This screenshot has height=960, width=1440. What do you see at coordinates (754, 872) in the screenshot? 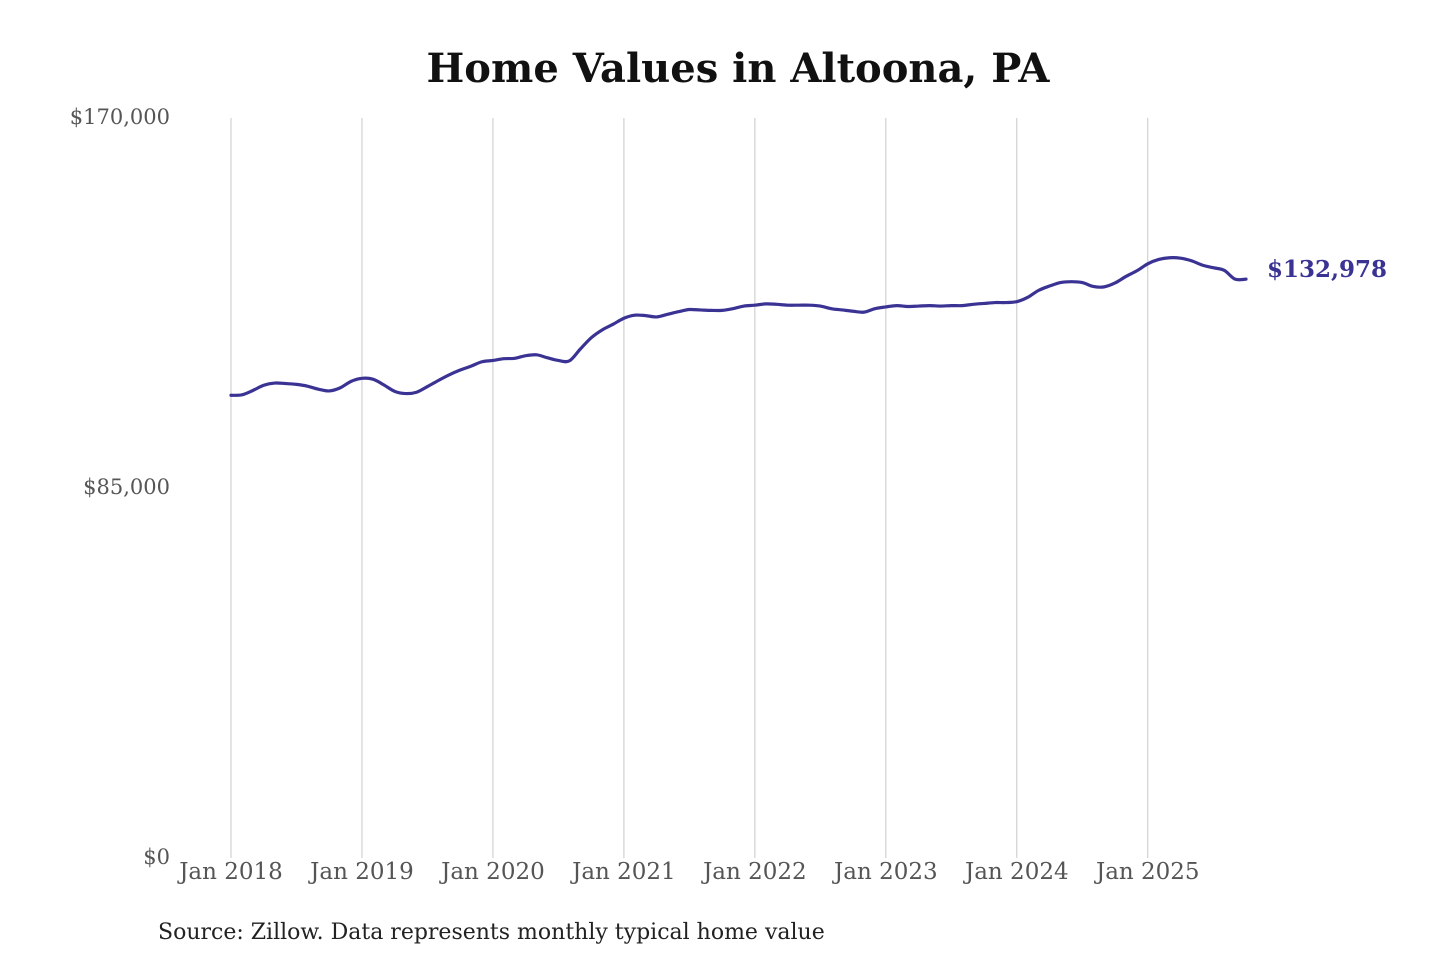
I see `x-tick-label: Jan 2022` at bounding box center [754, 872].